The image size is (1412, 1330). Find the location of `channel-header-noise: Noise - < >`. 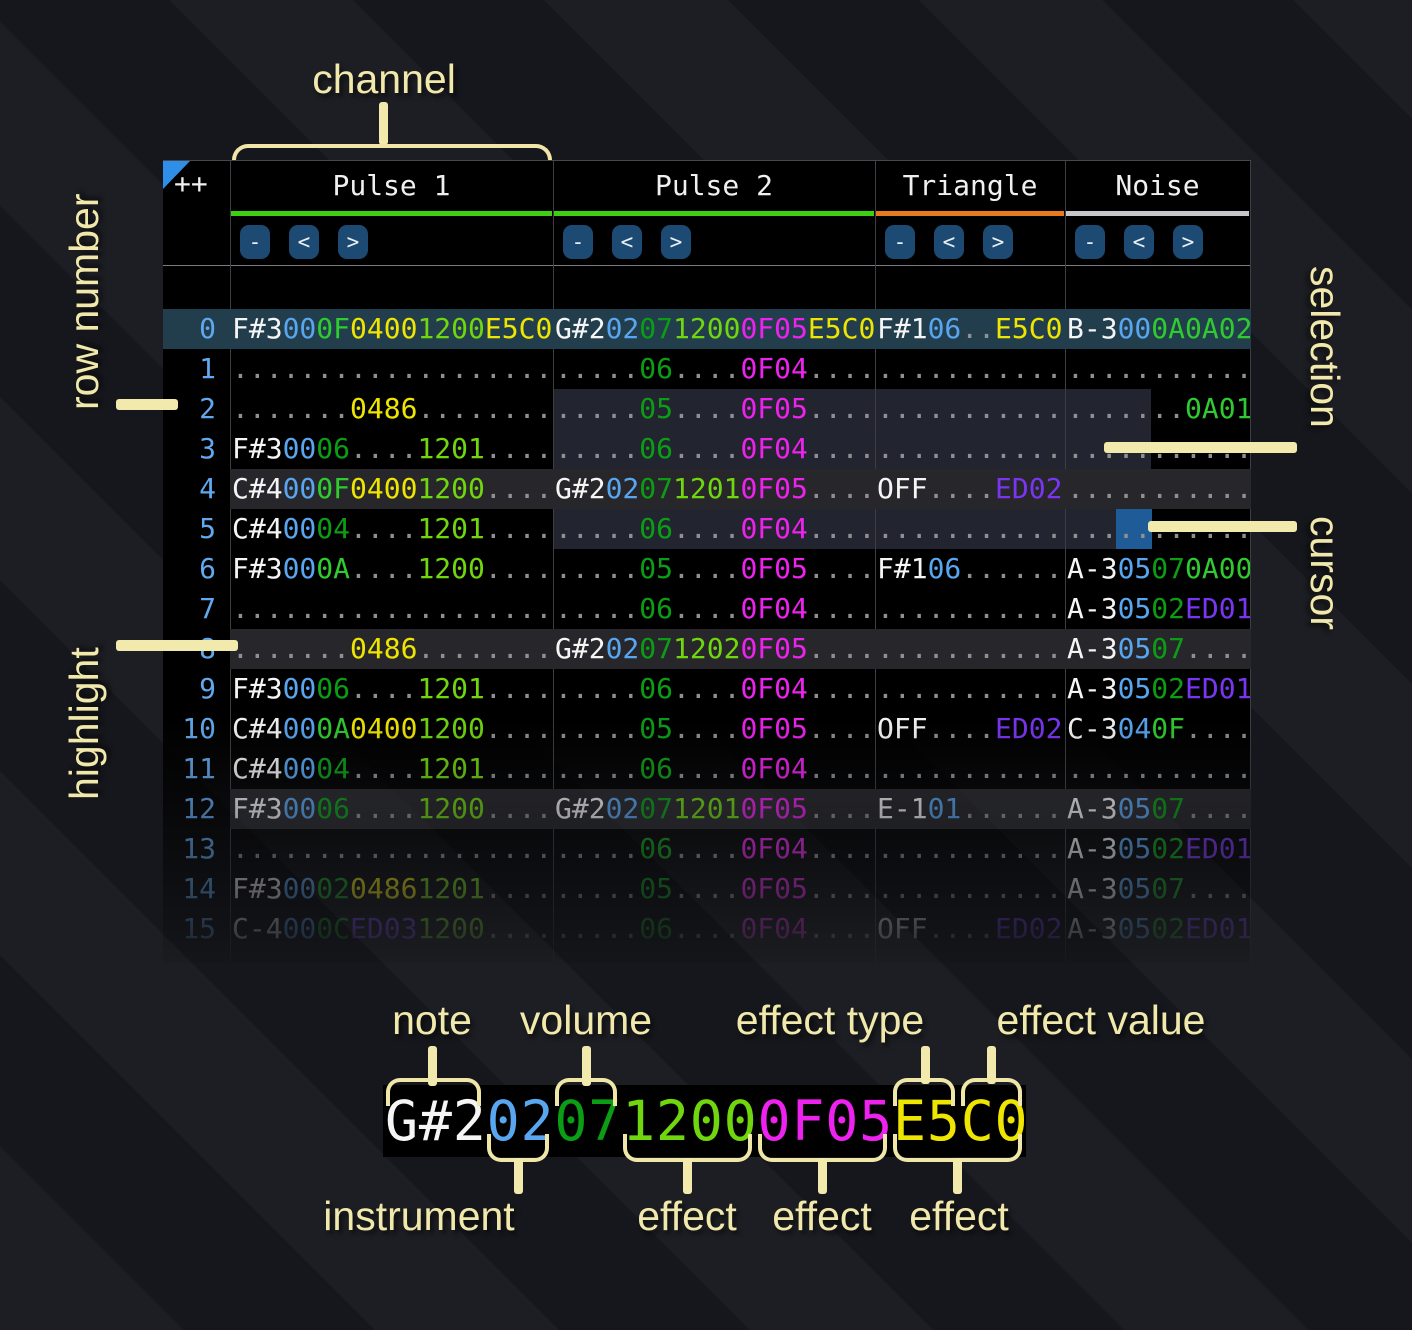

channel-header-noise: Noise - < > is located at coordinates (1157, 213).